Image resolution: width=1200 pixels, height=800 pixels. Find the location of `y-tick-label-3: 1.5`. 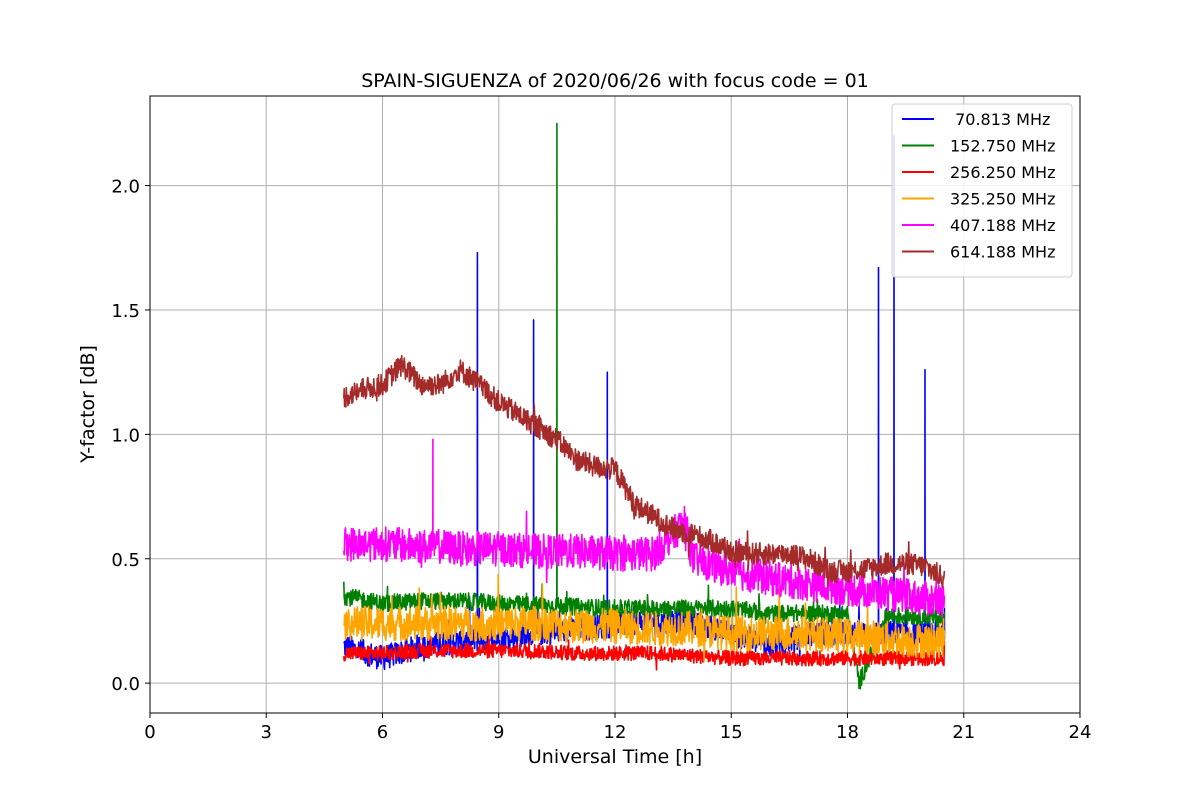

y-tick-label-3: 1.5 is located at coordinates (125, 311).